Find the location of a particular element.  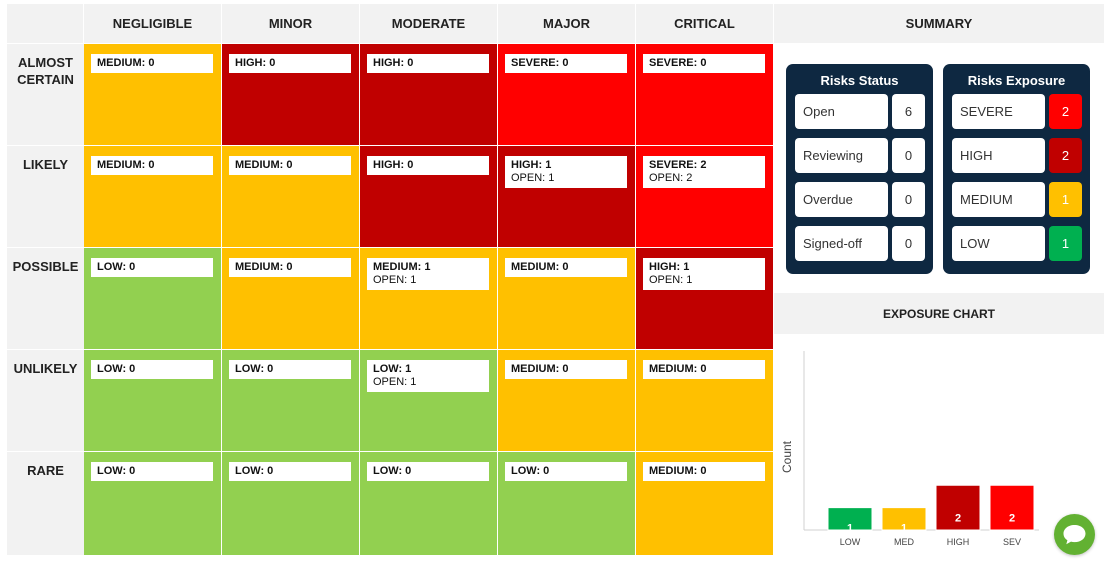

y-axis-label: Count is located at coordinates (787, 456).